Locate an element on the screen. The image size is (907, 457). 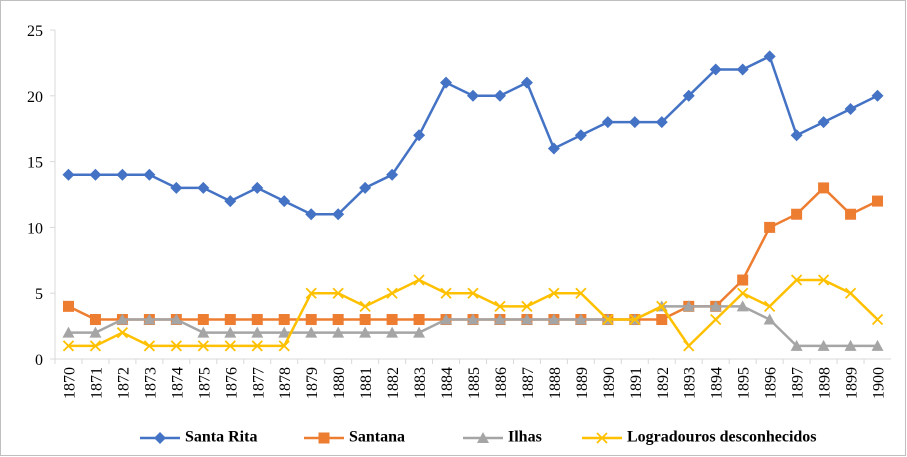
x-tick-label: 1876 is located at coordinates (231, 383).